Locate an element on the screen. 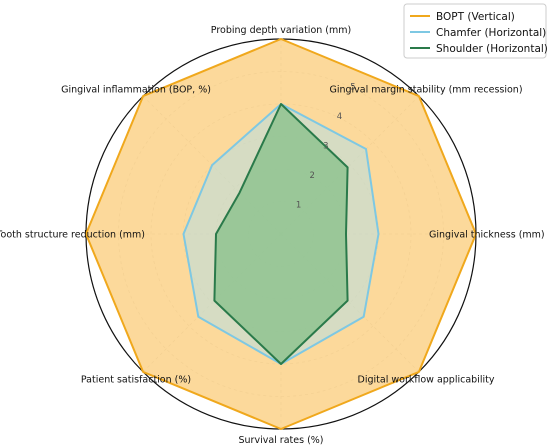 Image resolution: width=550 pixels, height=446 pixels. r-tick-label: 5 is located at coordinates (352, 87).